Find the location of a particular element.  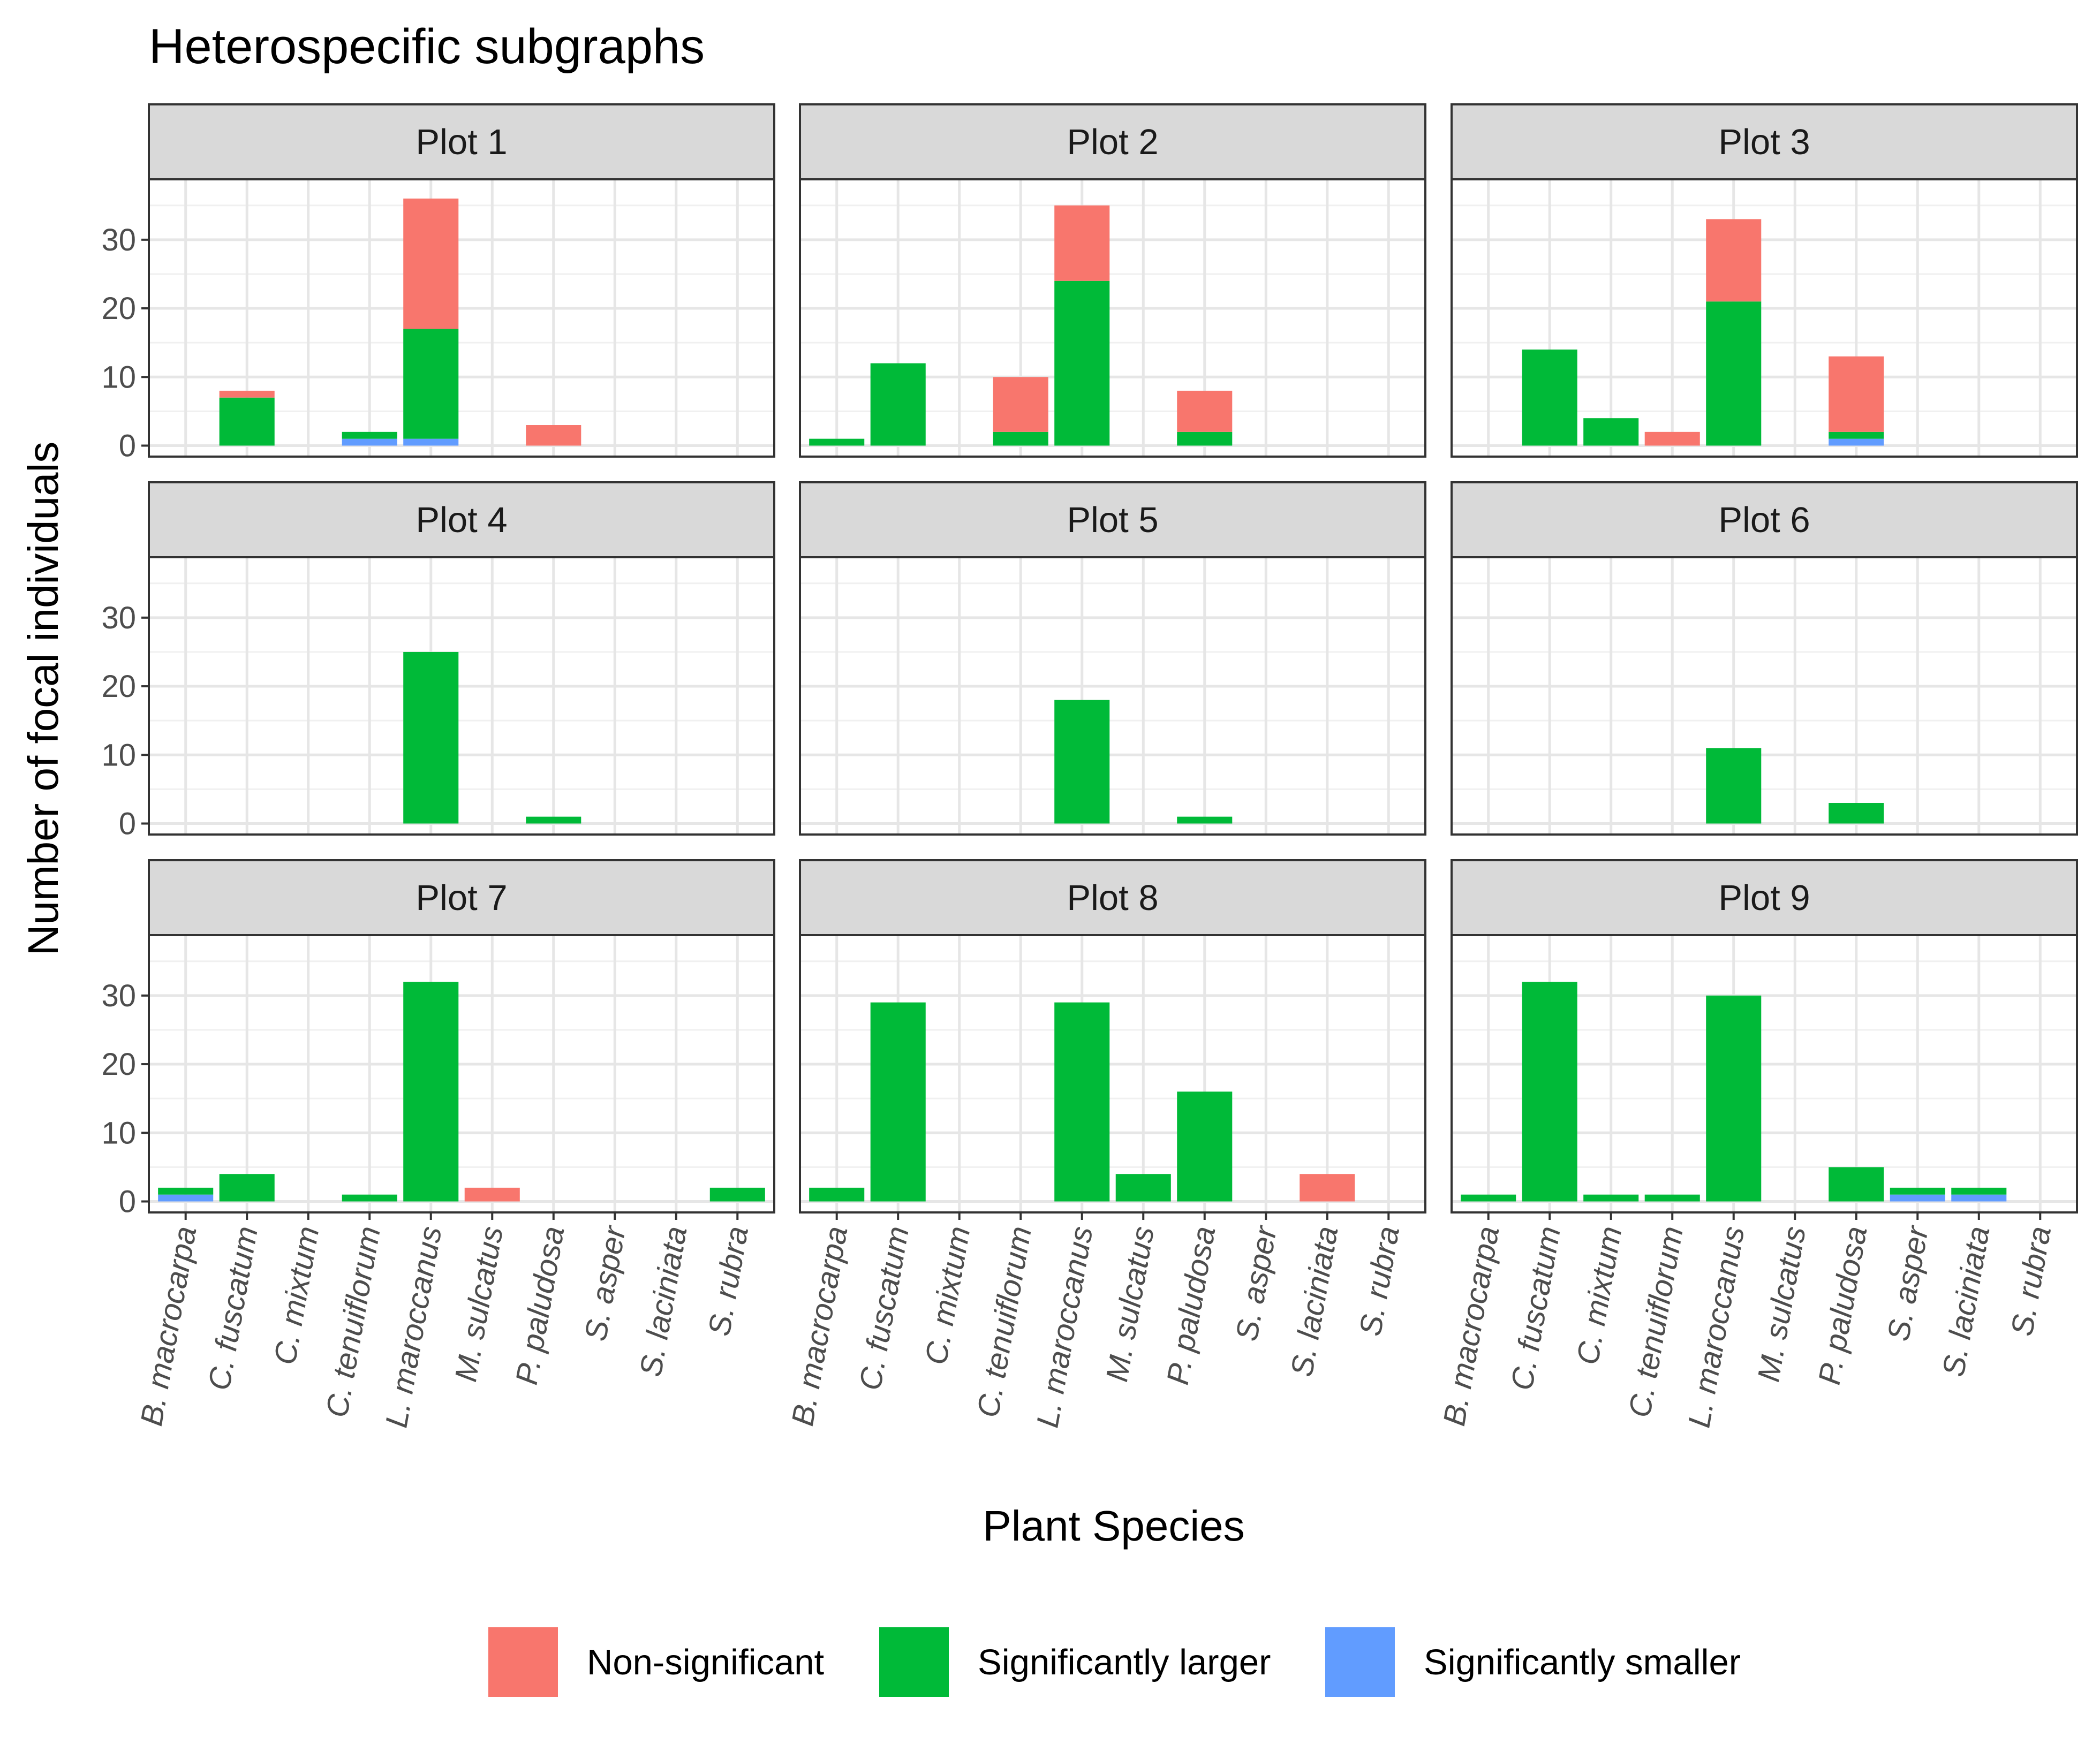

facet-strip-label: Plot 4 is located at coordinates (461, 520).